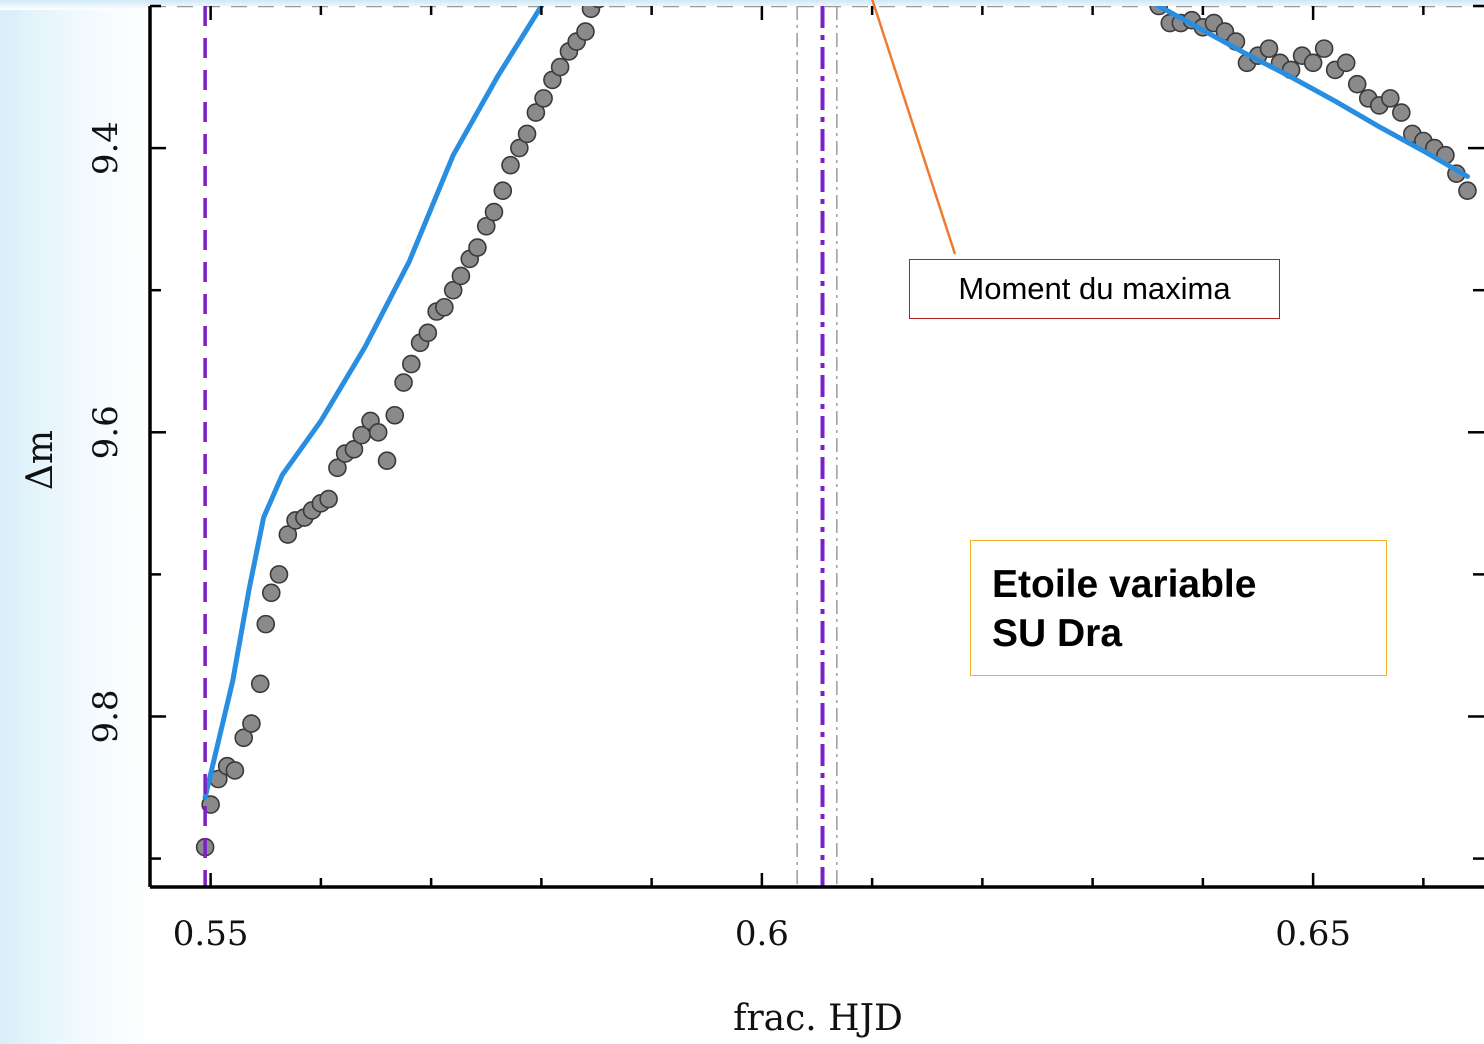 The width and height of the screenshot is (1484, 1044). What do you see at coordinates (818, 1018) in the screenshot?
I see `x-axis-label: frac. HJD` at bounding box center [818, 1018].